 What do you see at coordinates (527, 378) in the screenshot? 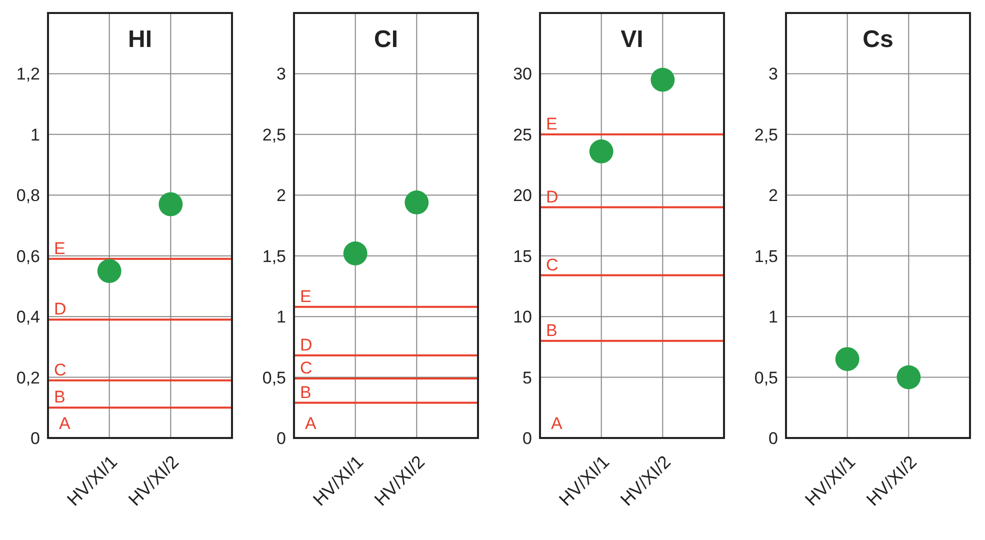
I see `y-tick-label: 5` at bounding box center [527, 378].